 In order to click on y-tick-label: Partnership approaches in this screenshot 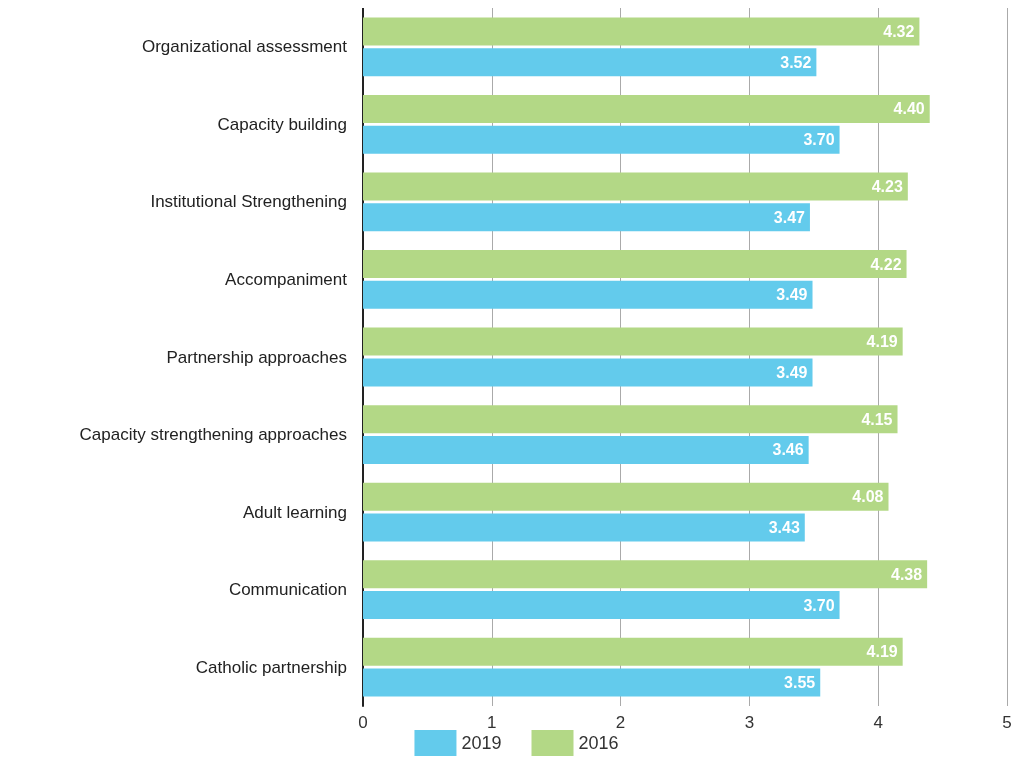, I will do `click(256, 357)`.